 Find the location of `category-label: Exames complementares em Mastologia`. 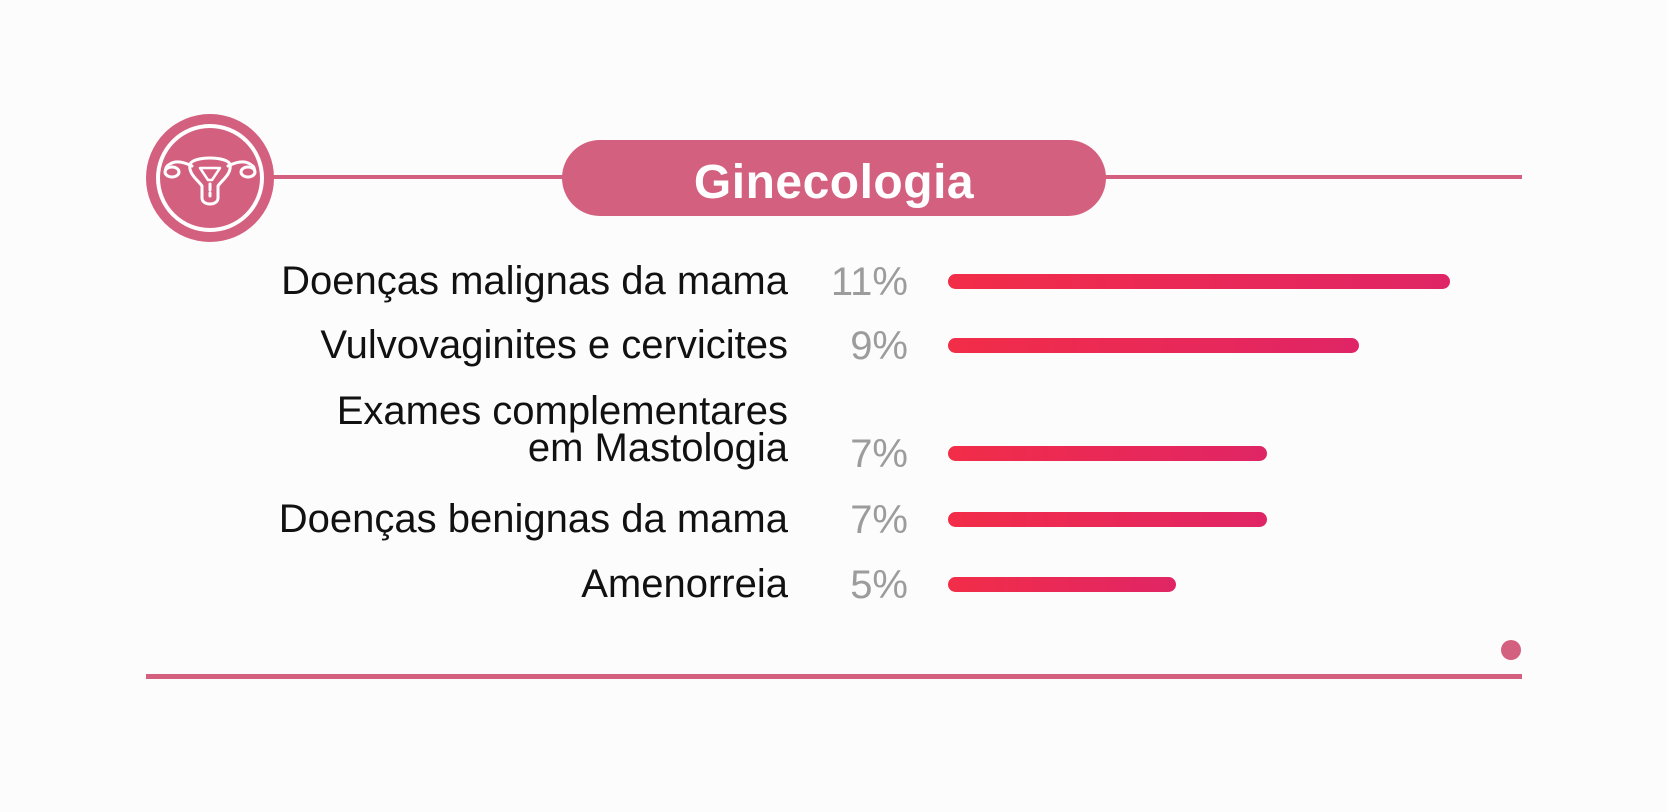

category-label: Exames complementares em Mastologia is located at coordinates (562, 429).